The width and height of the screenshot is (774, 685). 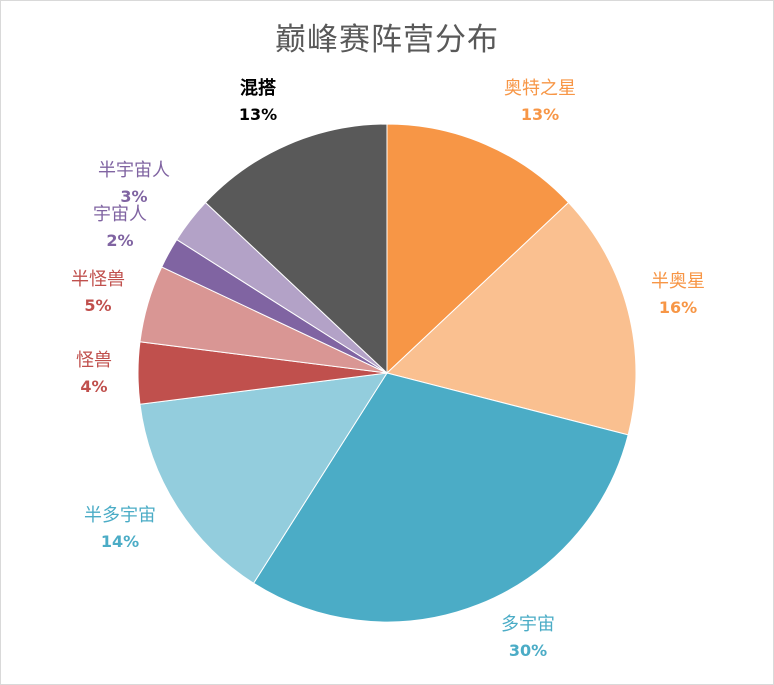 I want to click on chart-title: 巅峰赛阵营分布, so click(x=387, y=40).